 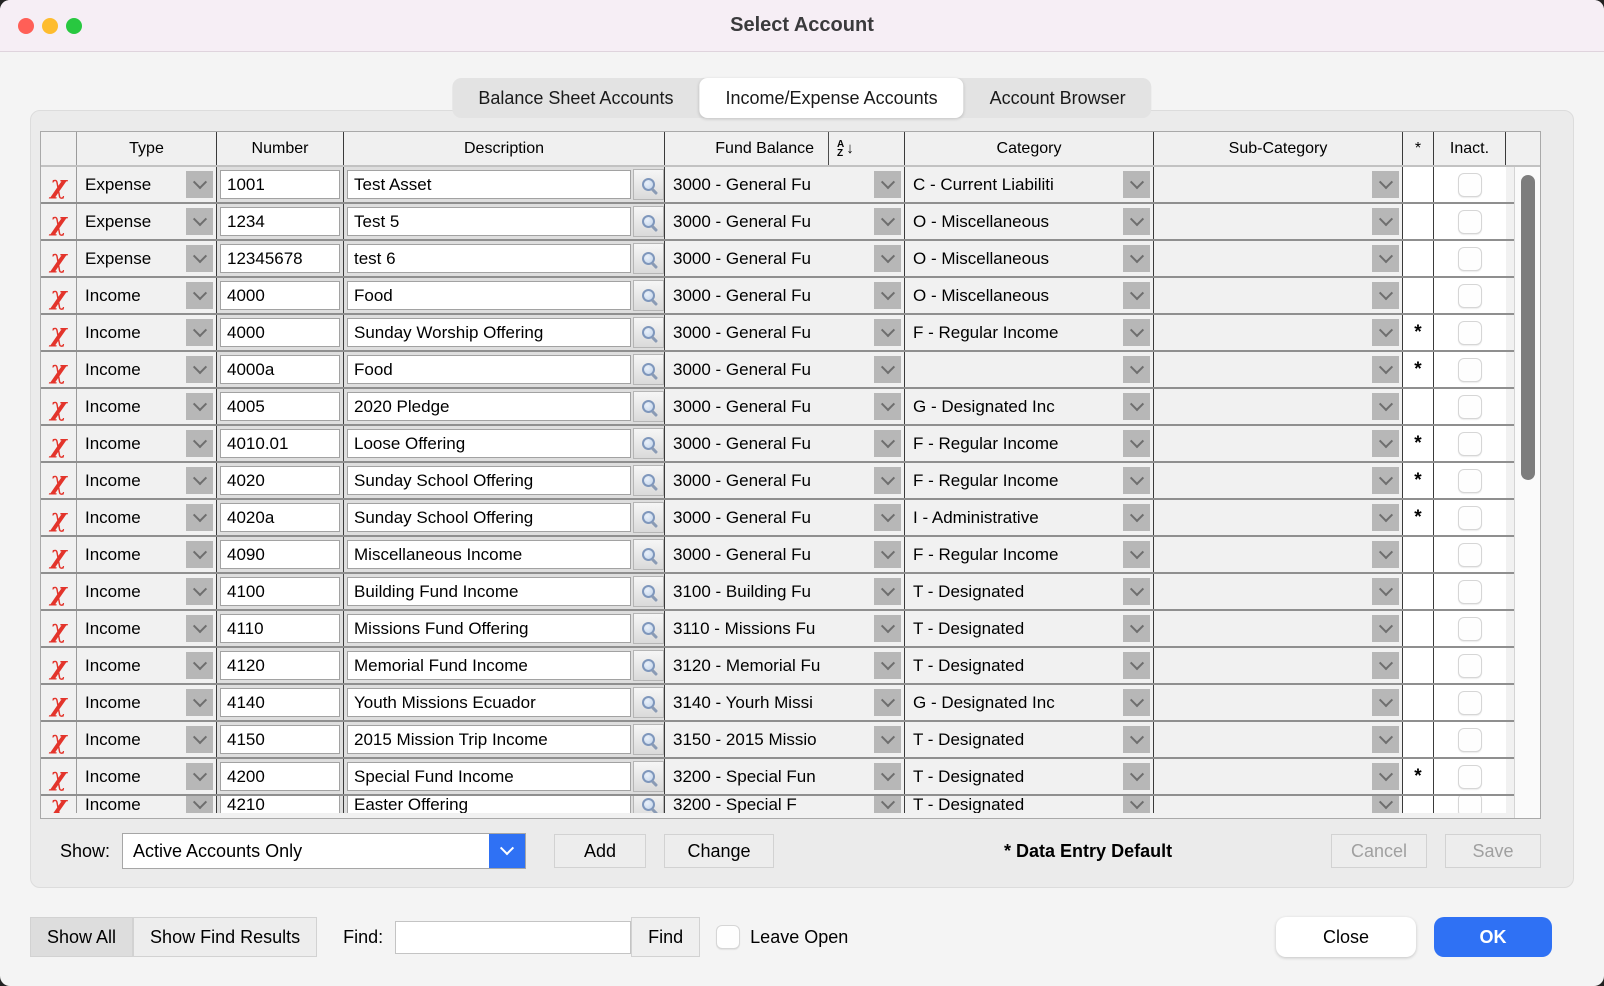 What do you see at coordinates (1029, 221) in the screenshot?
I see `category-dropdown: O - Miscellaneous` at bounding box center [1029, 221].